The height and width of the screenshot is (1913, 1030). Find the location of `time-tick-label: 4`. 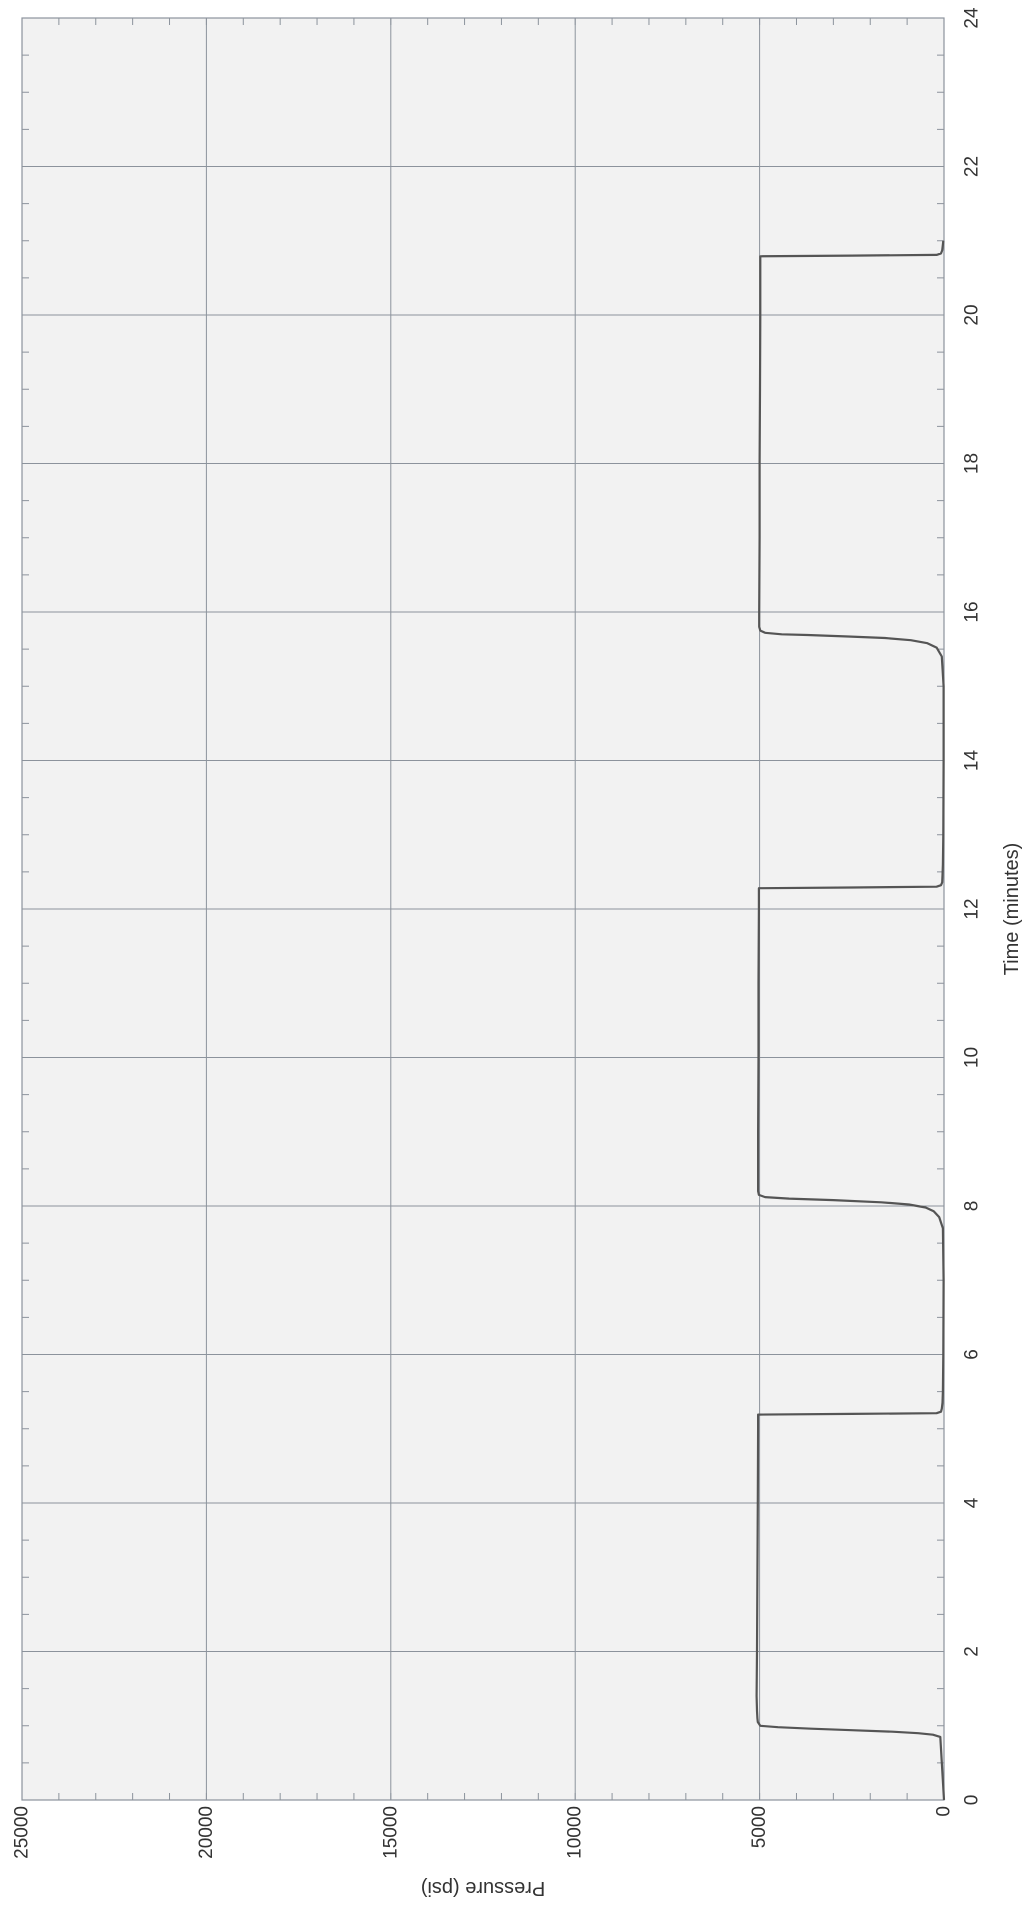

time-tick-label: 4 is located at coordinates (972, 1502).